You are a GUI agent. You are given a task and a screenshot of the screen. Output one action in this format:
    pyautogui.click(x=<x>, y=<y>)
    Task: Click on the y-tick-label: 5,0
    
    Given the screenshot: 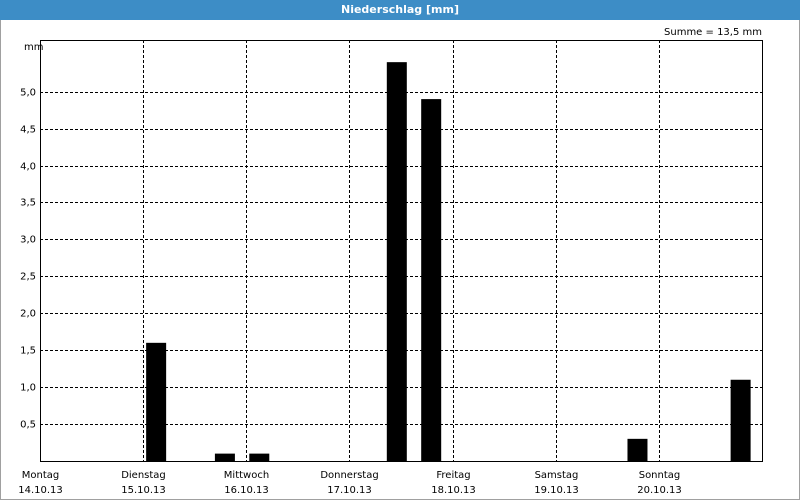 What is the action you would take?
    pyautogui.click(x=28, y=93)
    